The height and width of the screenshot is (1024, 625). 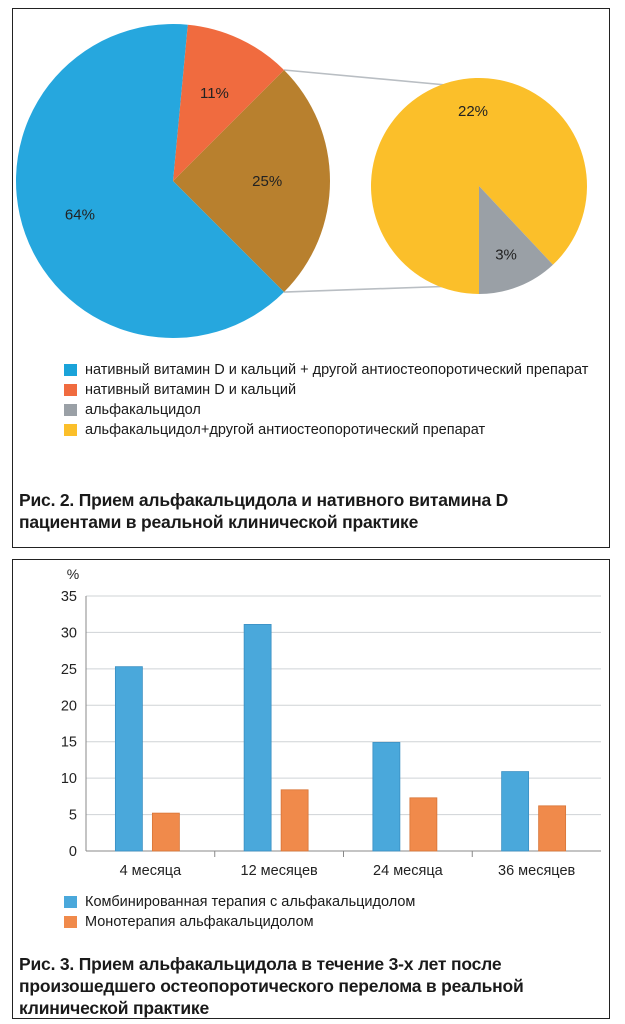 I want to click on main-pie-slice-orange, so click(x=229, y=102).